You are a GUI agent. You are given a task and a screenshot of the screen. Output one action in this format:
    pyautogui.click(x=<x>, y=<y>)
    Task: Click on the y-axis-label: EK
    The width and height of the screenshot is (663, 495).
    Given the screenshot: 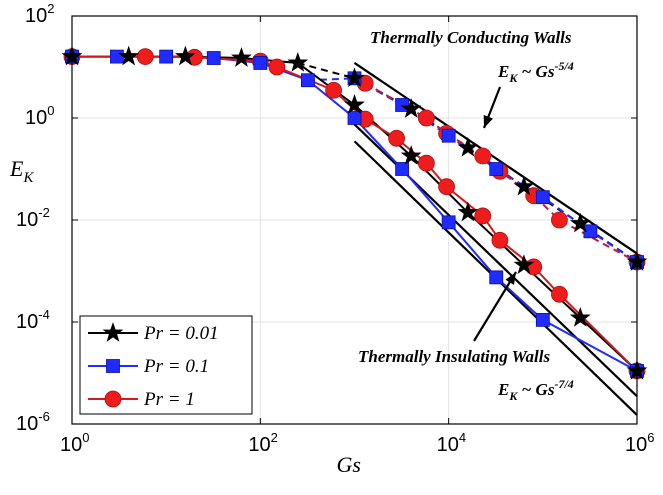 What is the action you would take?
    pyautogui.click(x=21, y=171)
    